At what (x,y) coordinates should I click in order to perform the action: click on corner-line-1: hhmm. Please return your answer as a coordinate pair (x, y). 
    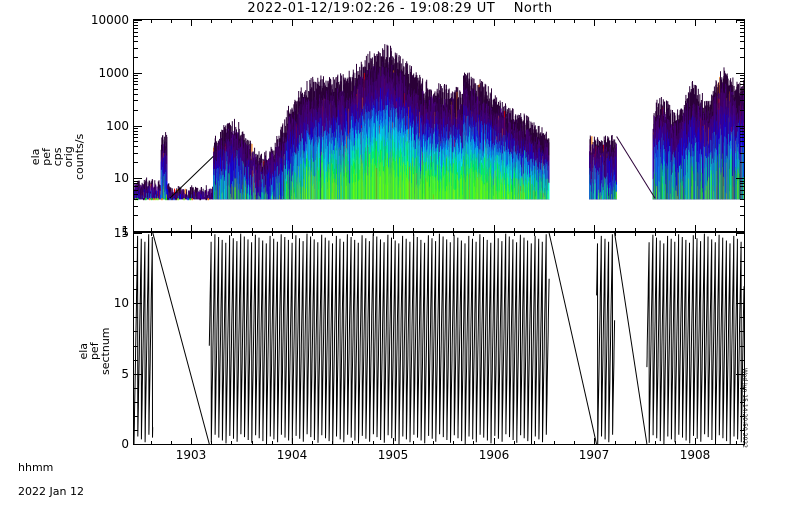
    Looking at the image, I should click on (35, 467).